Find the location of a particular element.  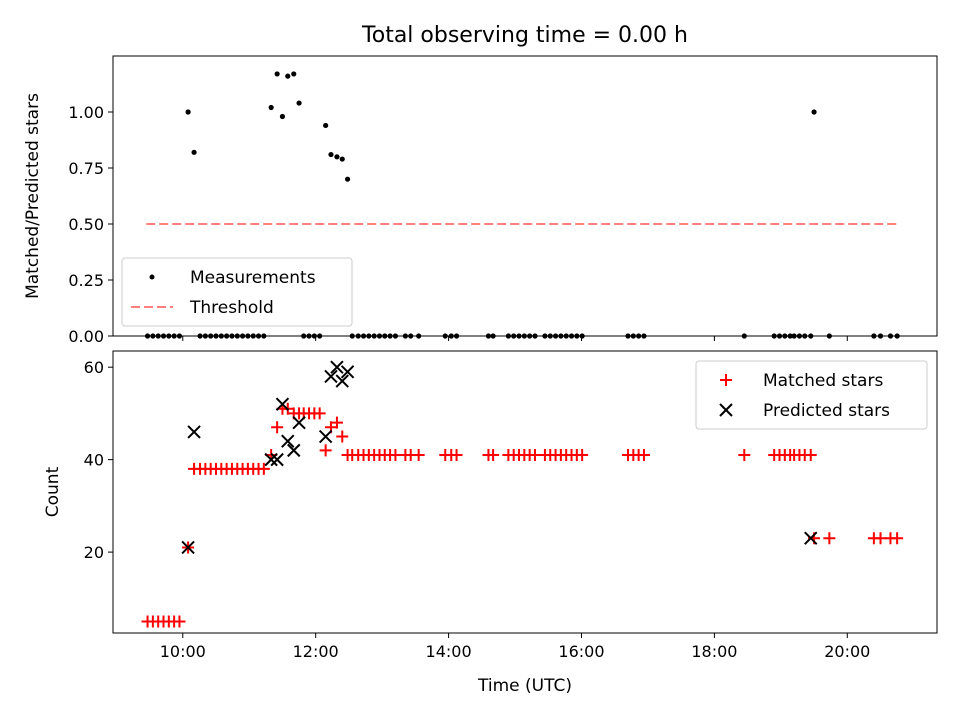

legend-predicted-marker is located at coordinates (726, 410).